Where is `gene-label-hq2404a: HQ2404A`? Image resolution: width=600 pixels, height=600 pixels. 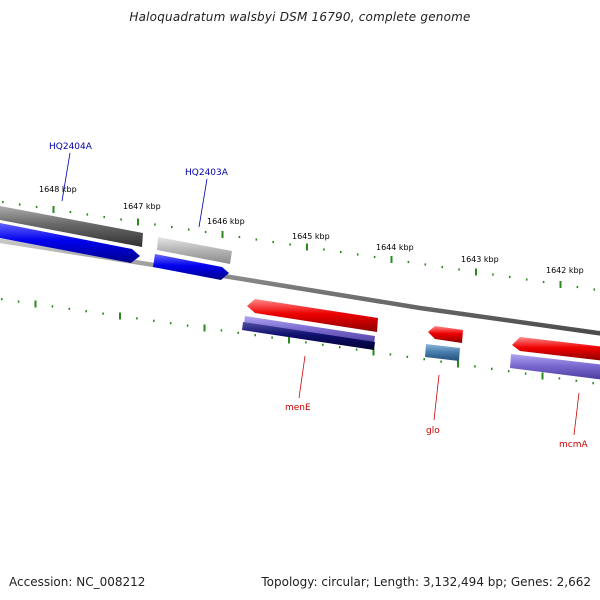
gene-label-hq2404a: HQ2404A is located at coordinates (71, 147).